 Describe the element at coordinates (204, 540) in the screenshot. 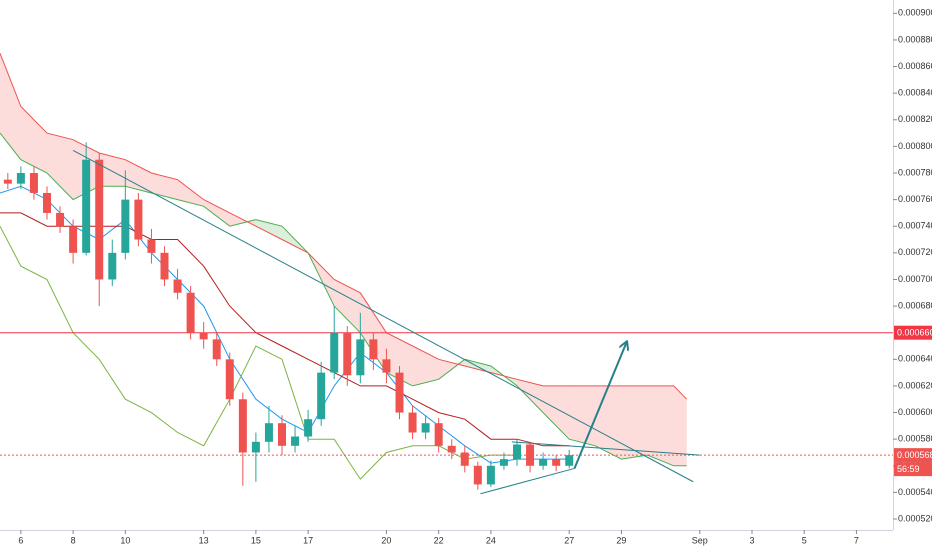

I see `x-tick-label: 13` at that location.